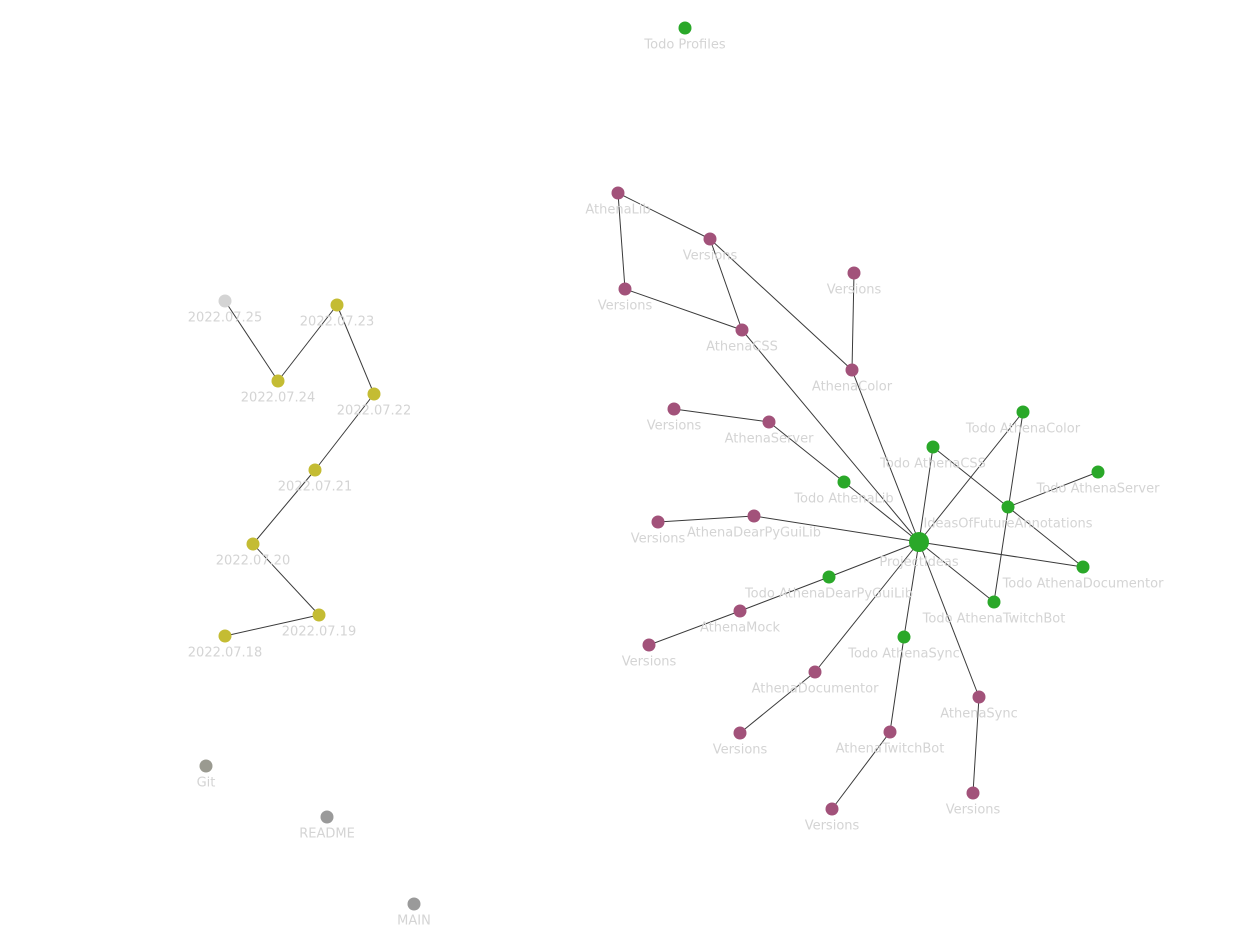 The width and height of the screenshot is (1260, 951). I want to click on graph-edge-versions-1-athenacolor, so click(781, 304).